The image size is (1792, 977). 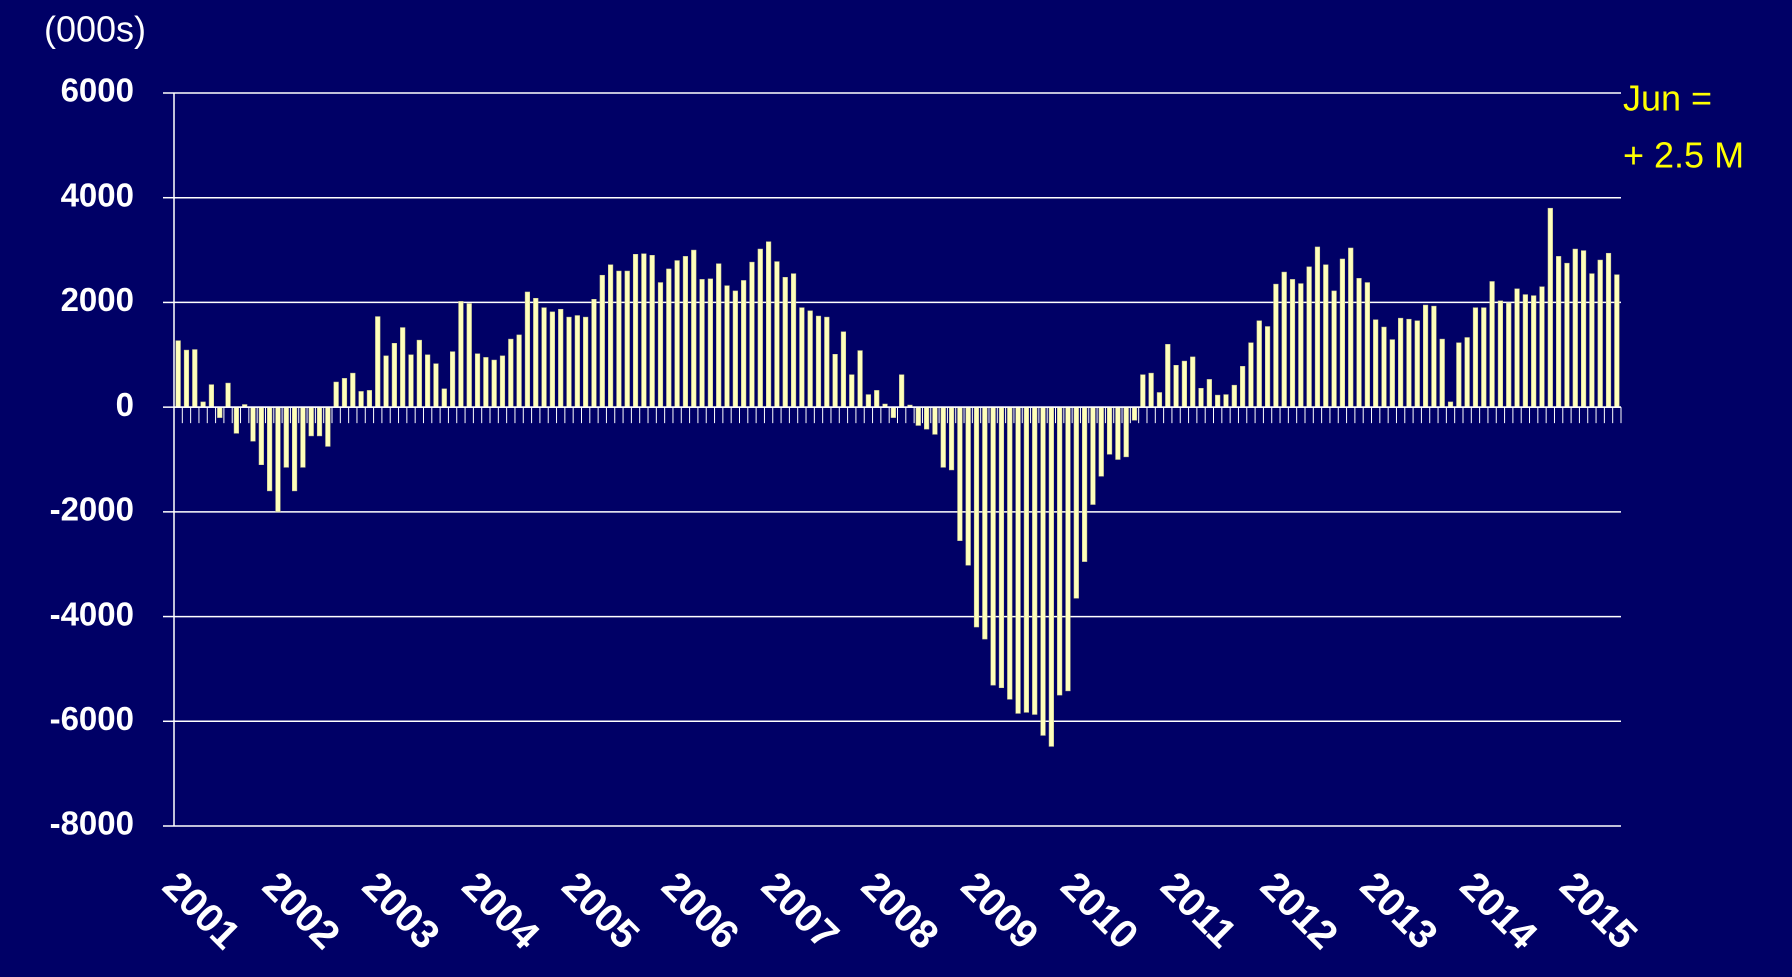 What do you see at coordinates (92, 823) in the screenshot?
I see `y-tick-label: -8000` at bounding box center [92, 823].